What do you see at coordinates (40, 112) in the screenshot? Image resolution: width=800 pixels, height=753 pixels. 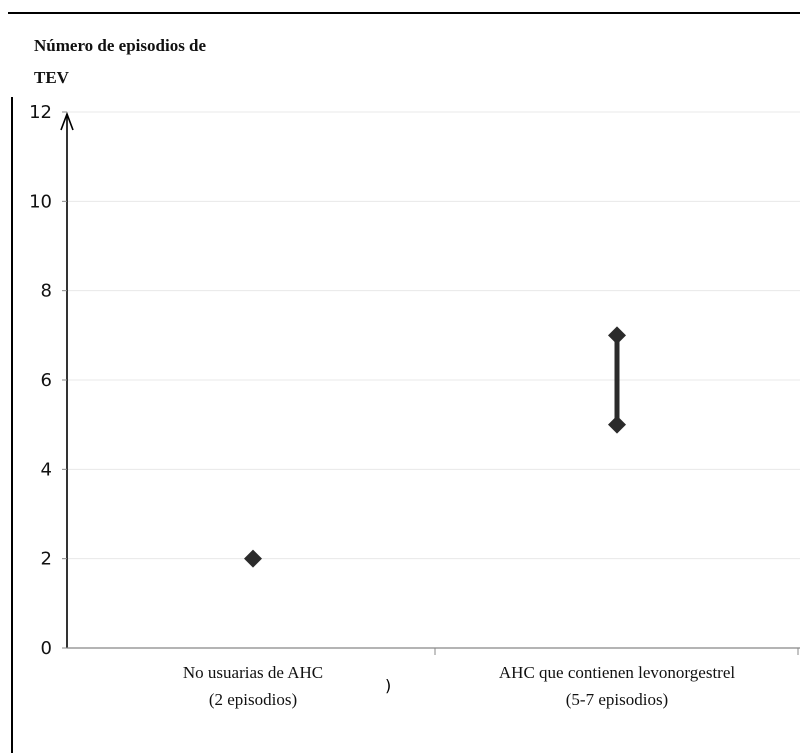 I see `y-tick-label-12: 12` at bounding box center [40, 112].